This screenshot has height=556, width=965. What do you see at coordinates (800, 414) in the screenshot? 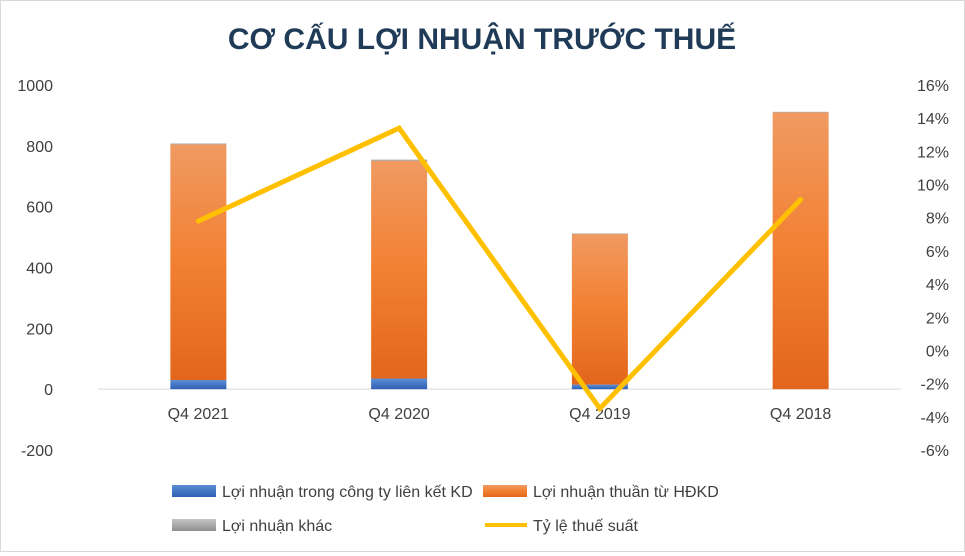
I see `x-category-label: Q4 2018` at bounding box center [800, 414].